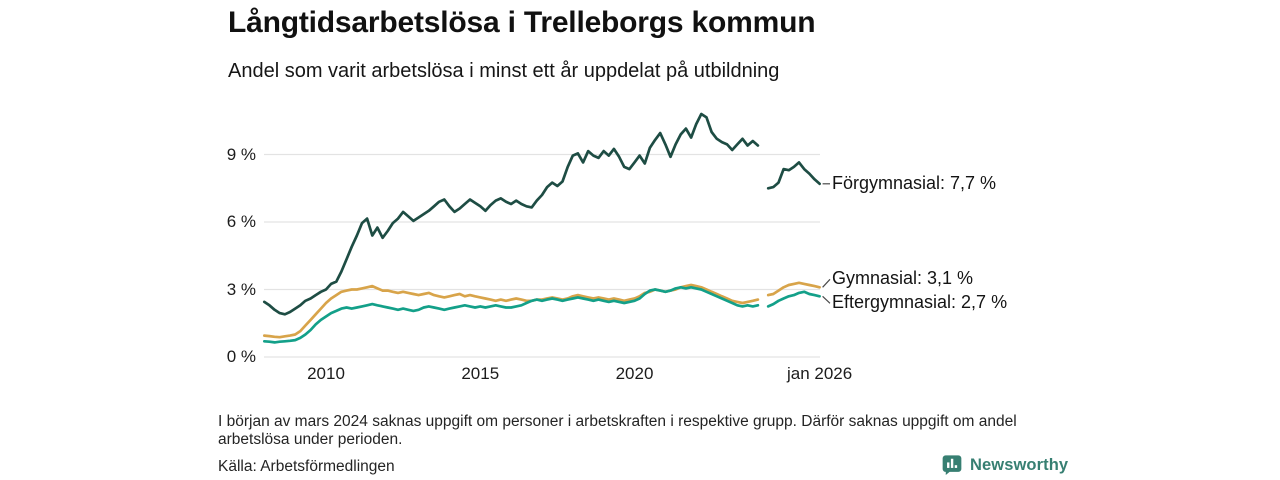  I want to click on x-axis-label: 2010, so click(326, 373).